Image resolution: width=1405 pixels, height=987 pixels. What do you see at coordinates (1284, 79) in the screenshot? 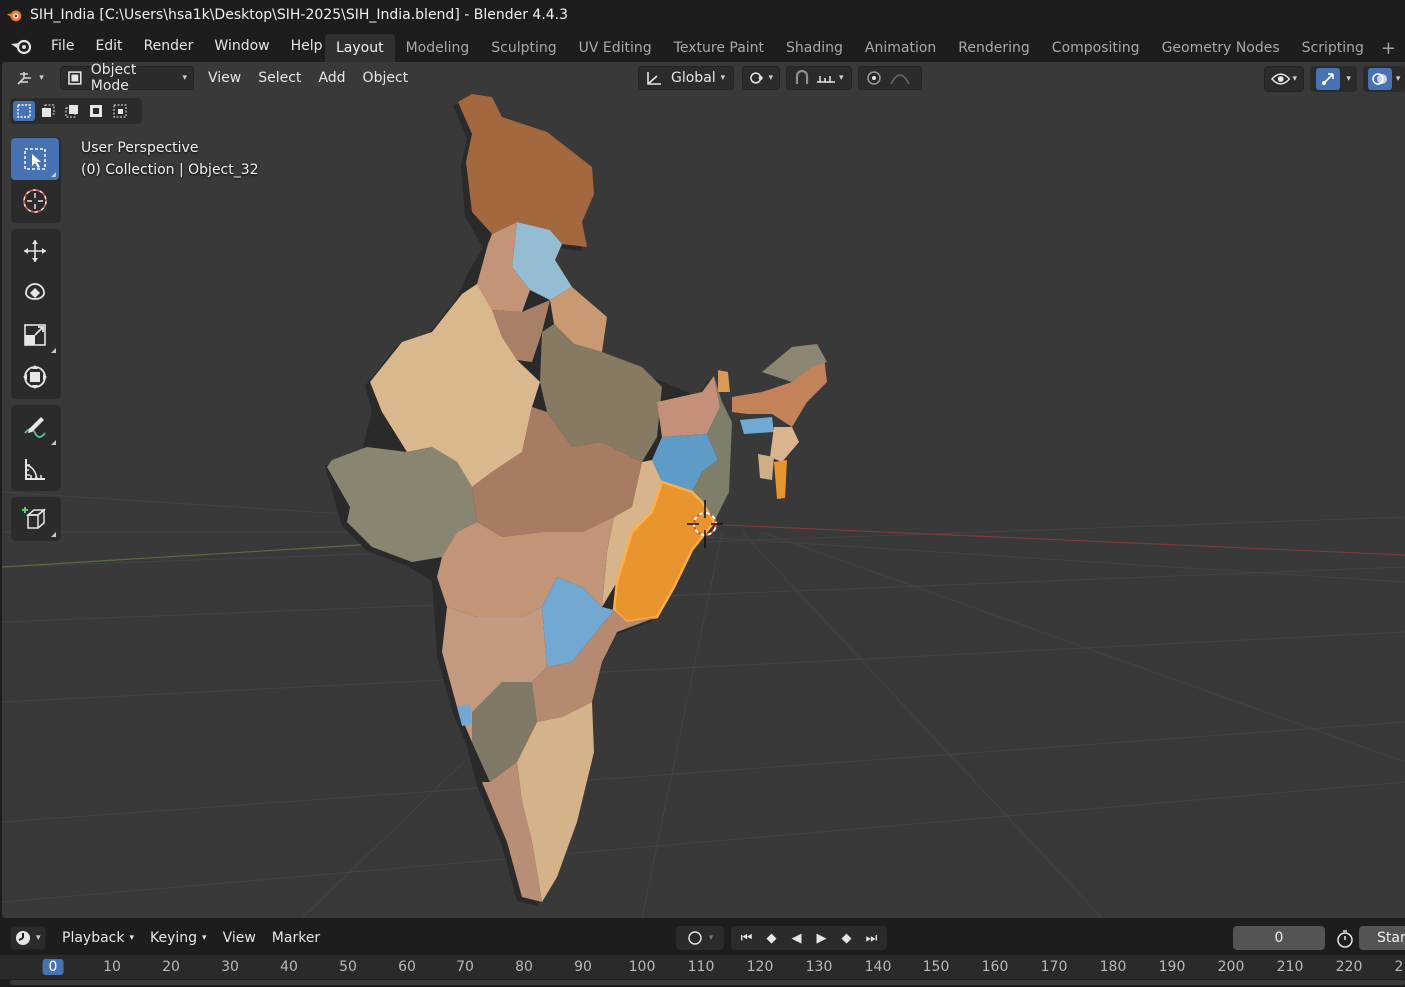
I see `visibility-dropdown: ▾` at bounding box center [1284, 79].